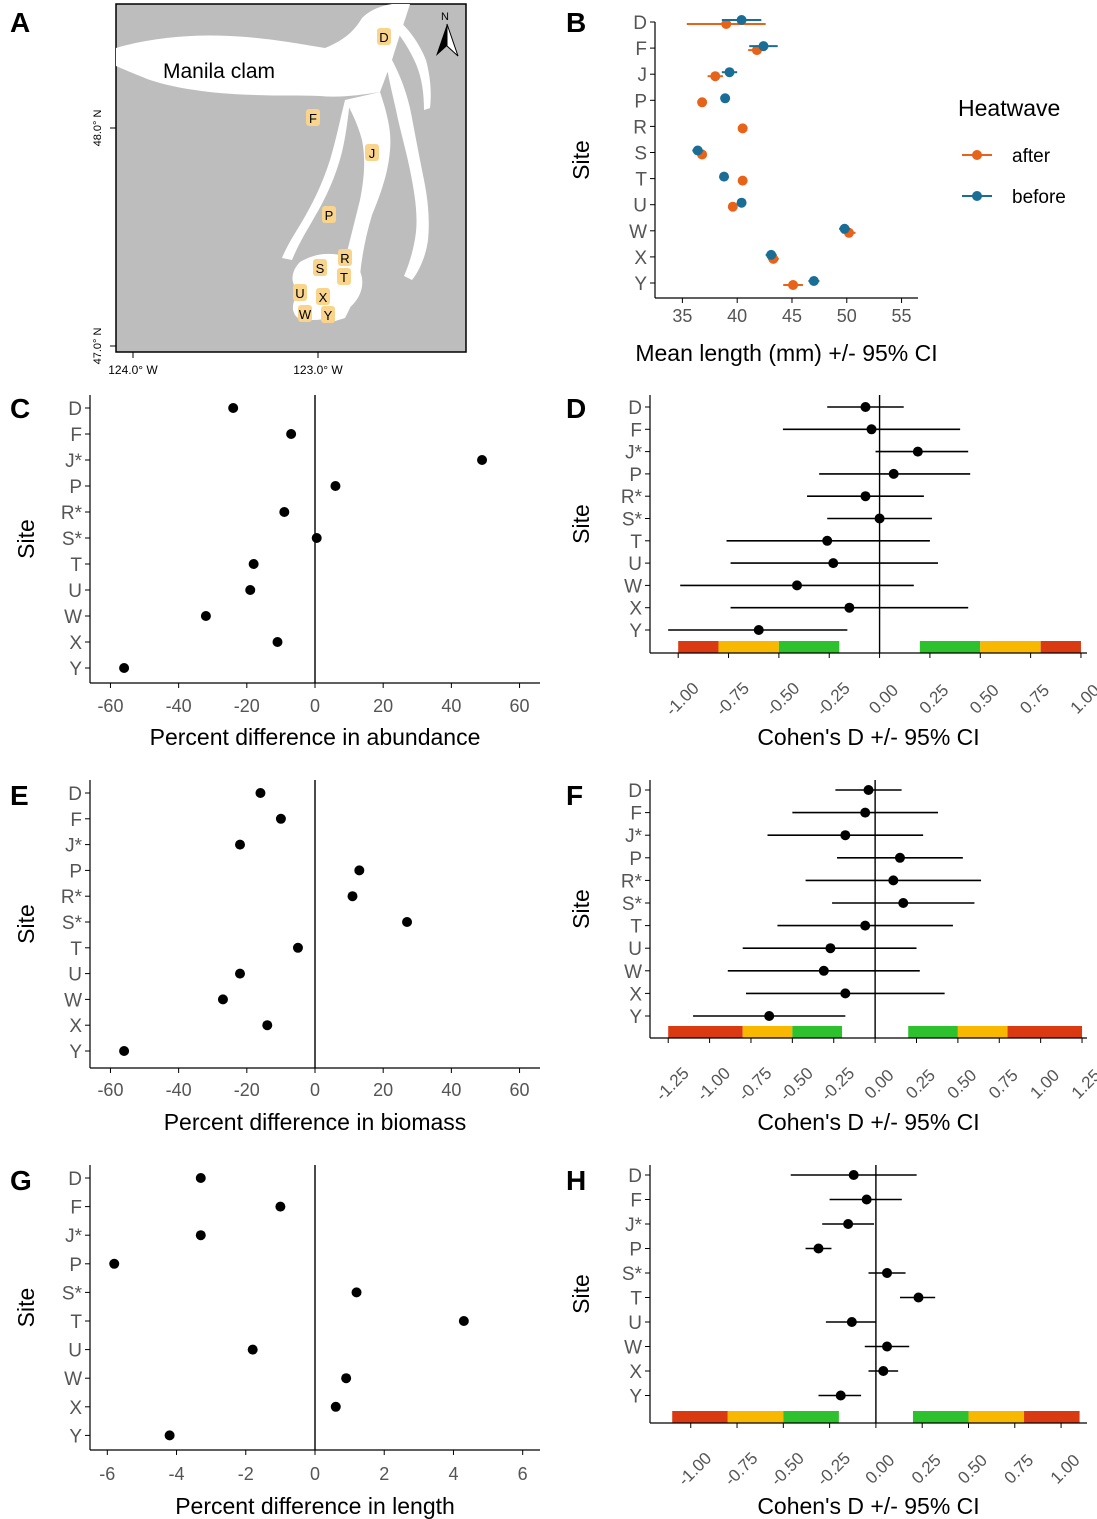 The image size is (1097, 1519). Describe the element at coordinates (383, 37) in the screenshot. I see `map-site-label: D` at that location.